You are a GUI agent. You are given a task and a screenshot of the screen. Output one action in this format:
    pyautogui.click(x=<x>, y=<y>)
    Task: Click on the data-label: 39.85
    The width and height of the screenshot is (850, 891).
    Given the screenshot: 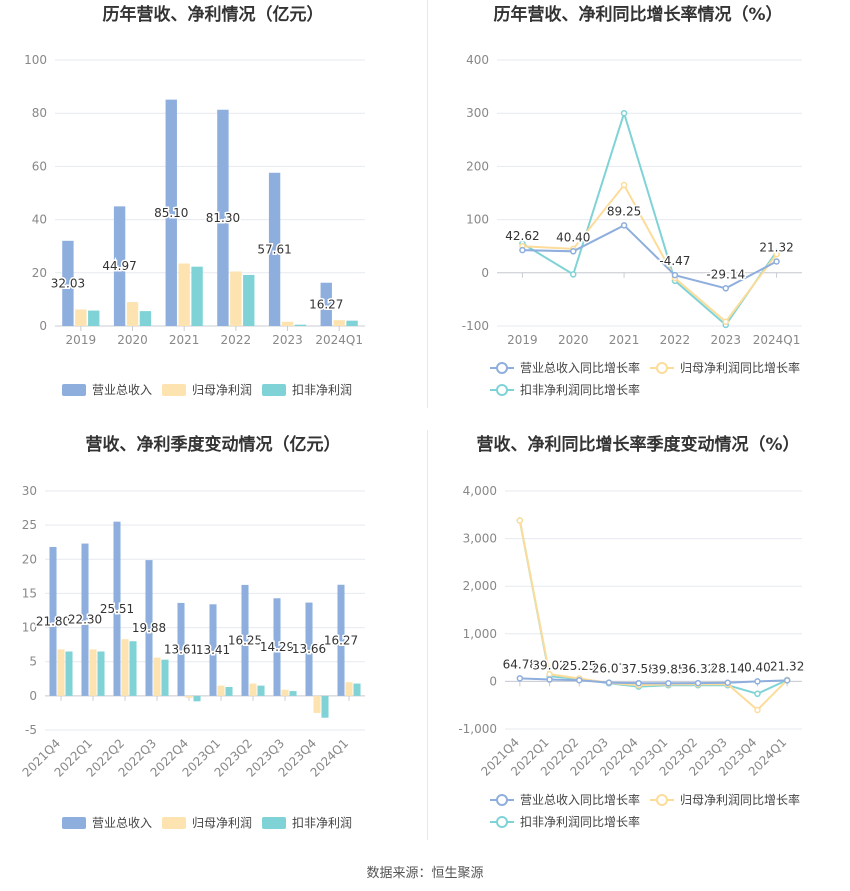 What is the action you would take?
    pyautogui.click(x=668, y=669)
    